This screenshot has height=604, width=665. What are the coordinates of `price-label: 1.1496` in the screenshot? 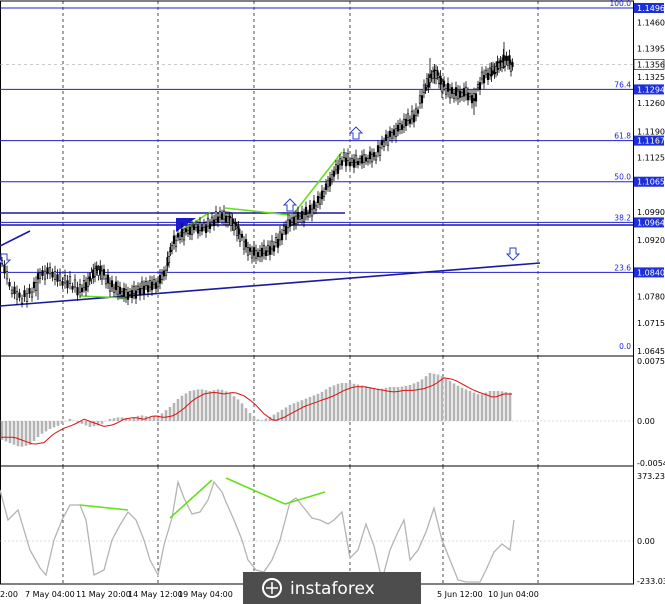 It's located at (651, 8).